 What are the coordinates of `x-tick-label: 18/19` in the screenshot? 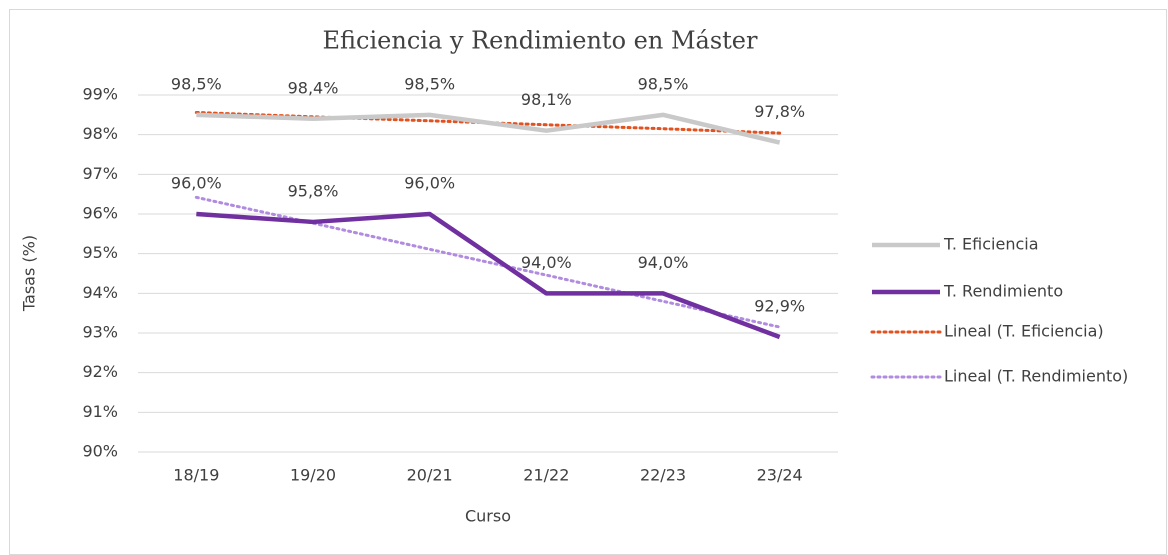 It's located at (196, 475).